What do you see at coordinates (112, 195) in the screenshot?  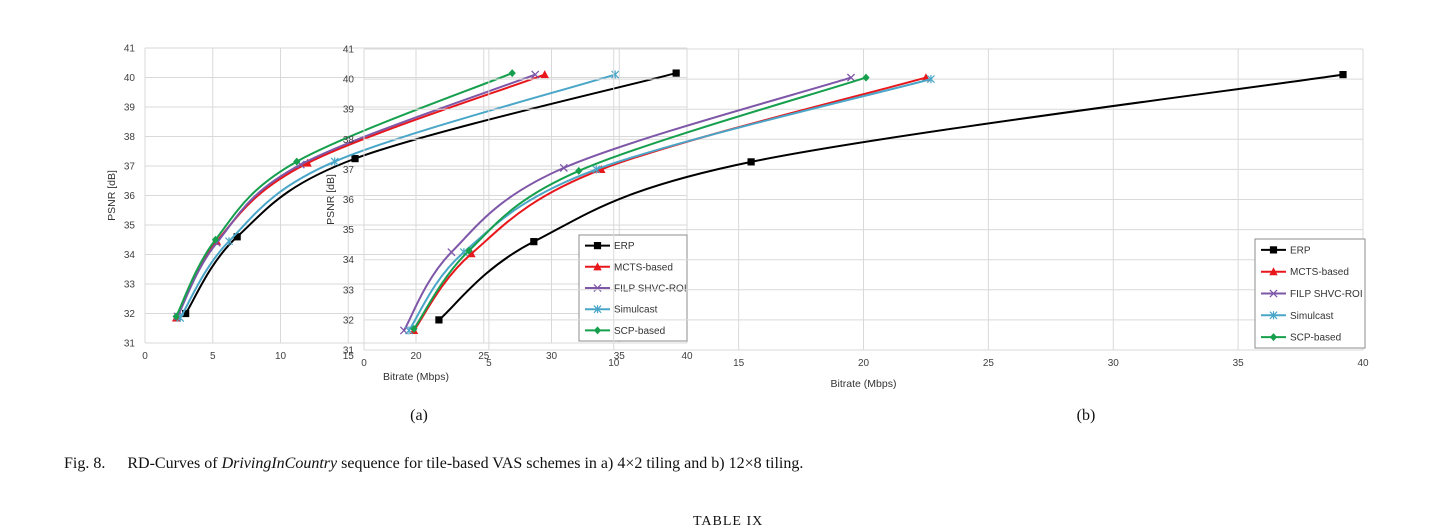 I see `y-axis-title: PSNR [dB]` at bounding box center [112, 195].